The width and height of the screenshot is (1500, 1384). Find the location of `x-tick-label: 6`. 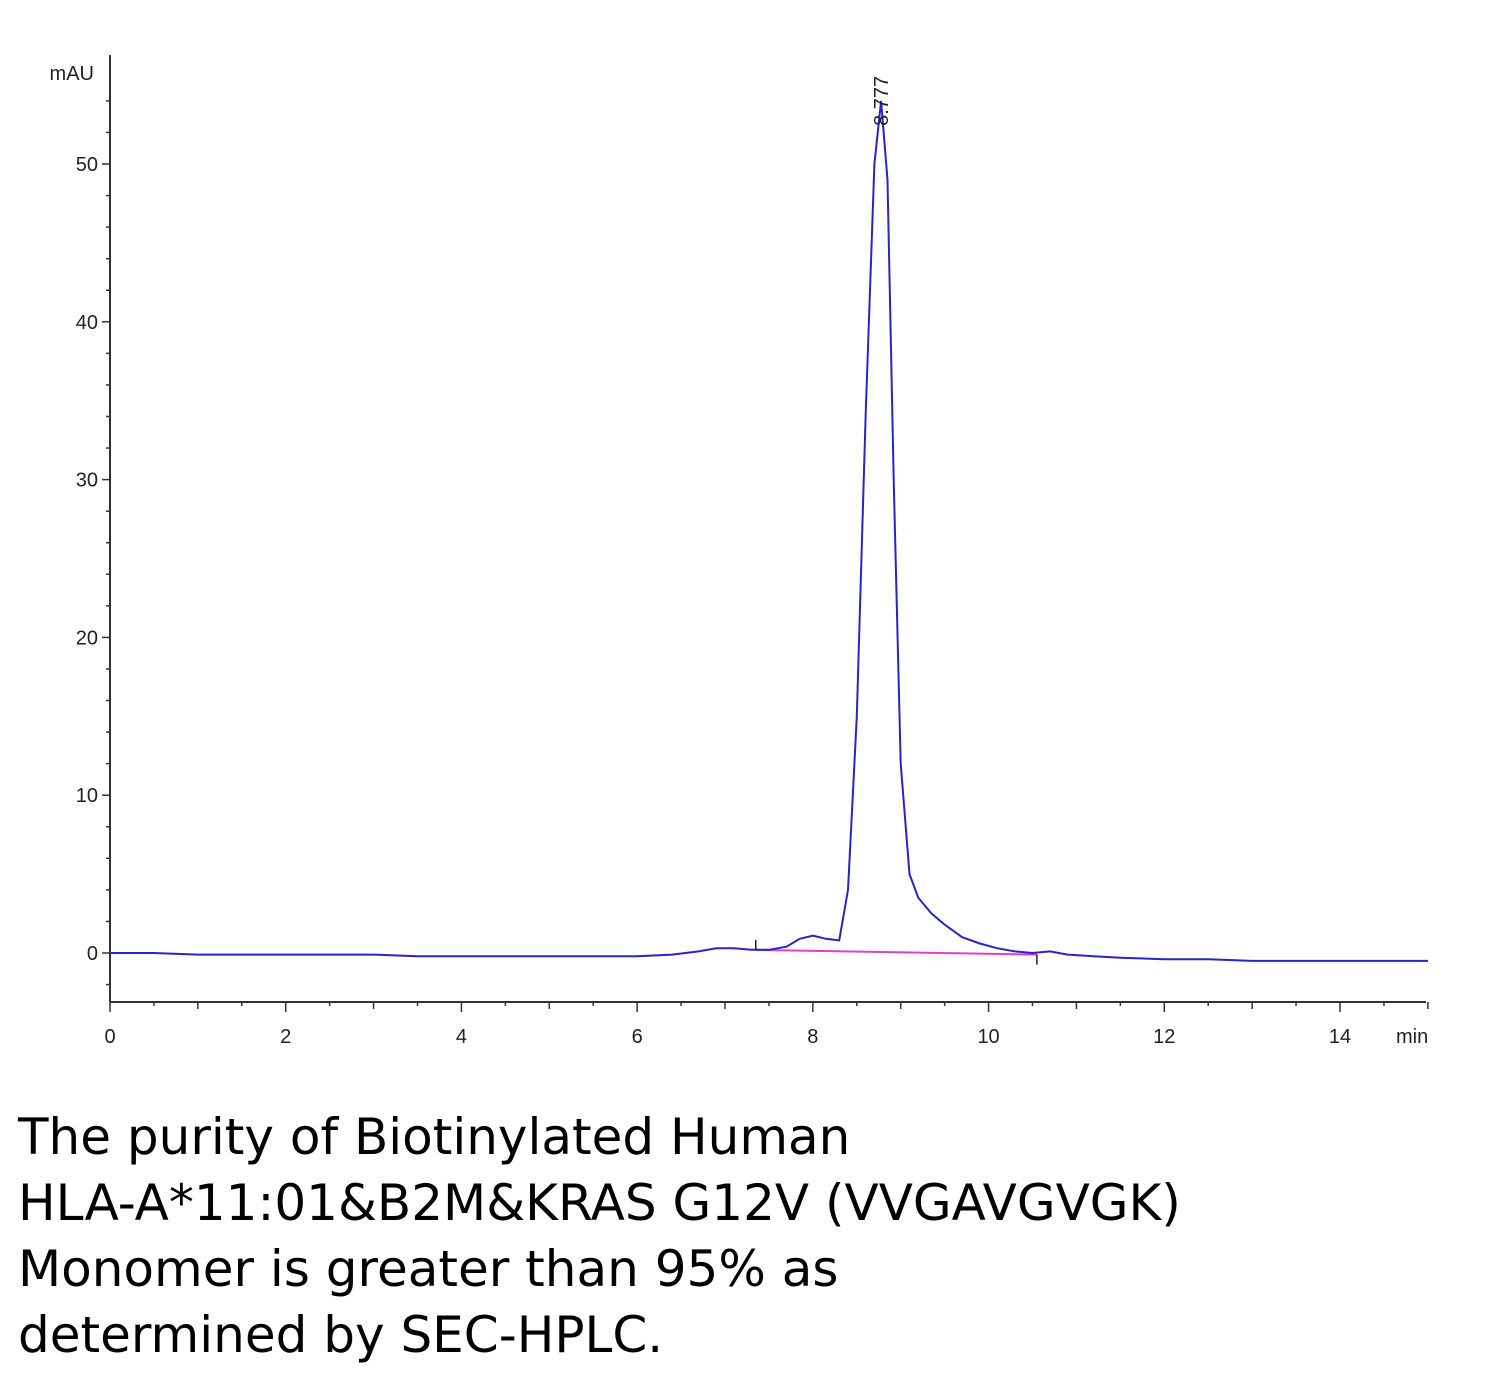

x-tick-label: 6 is located at coordinates (637, 1037).